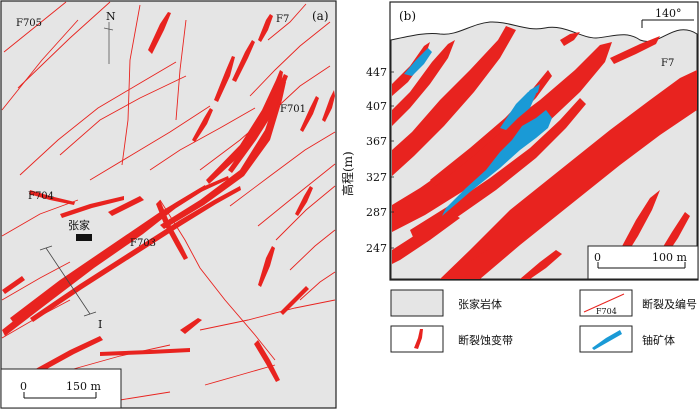 The width and height of the screenshot is (700, 415). Describe the element at coordinates (669, 257) in the screenshot. I see `scale-b-length: 100 m` at that location.